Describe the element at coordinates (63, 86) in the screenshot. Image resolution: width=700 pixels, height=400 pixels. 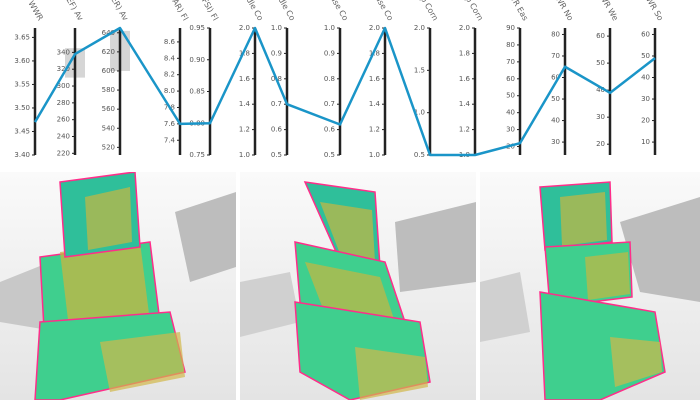
I see `tick-label: 300` at that location.